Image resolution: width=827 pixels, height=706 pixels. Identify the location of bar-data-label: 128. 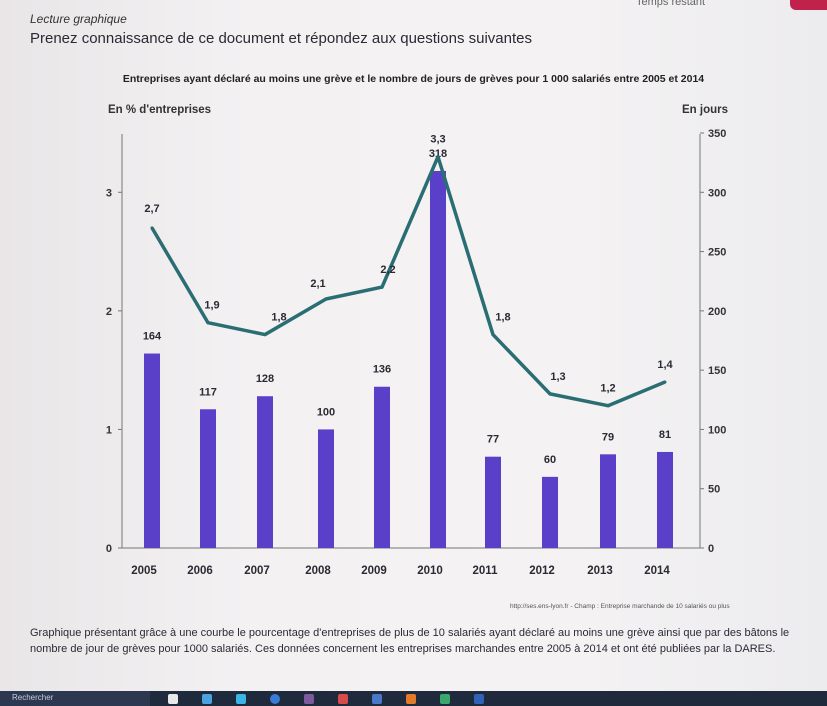
(265, 379).